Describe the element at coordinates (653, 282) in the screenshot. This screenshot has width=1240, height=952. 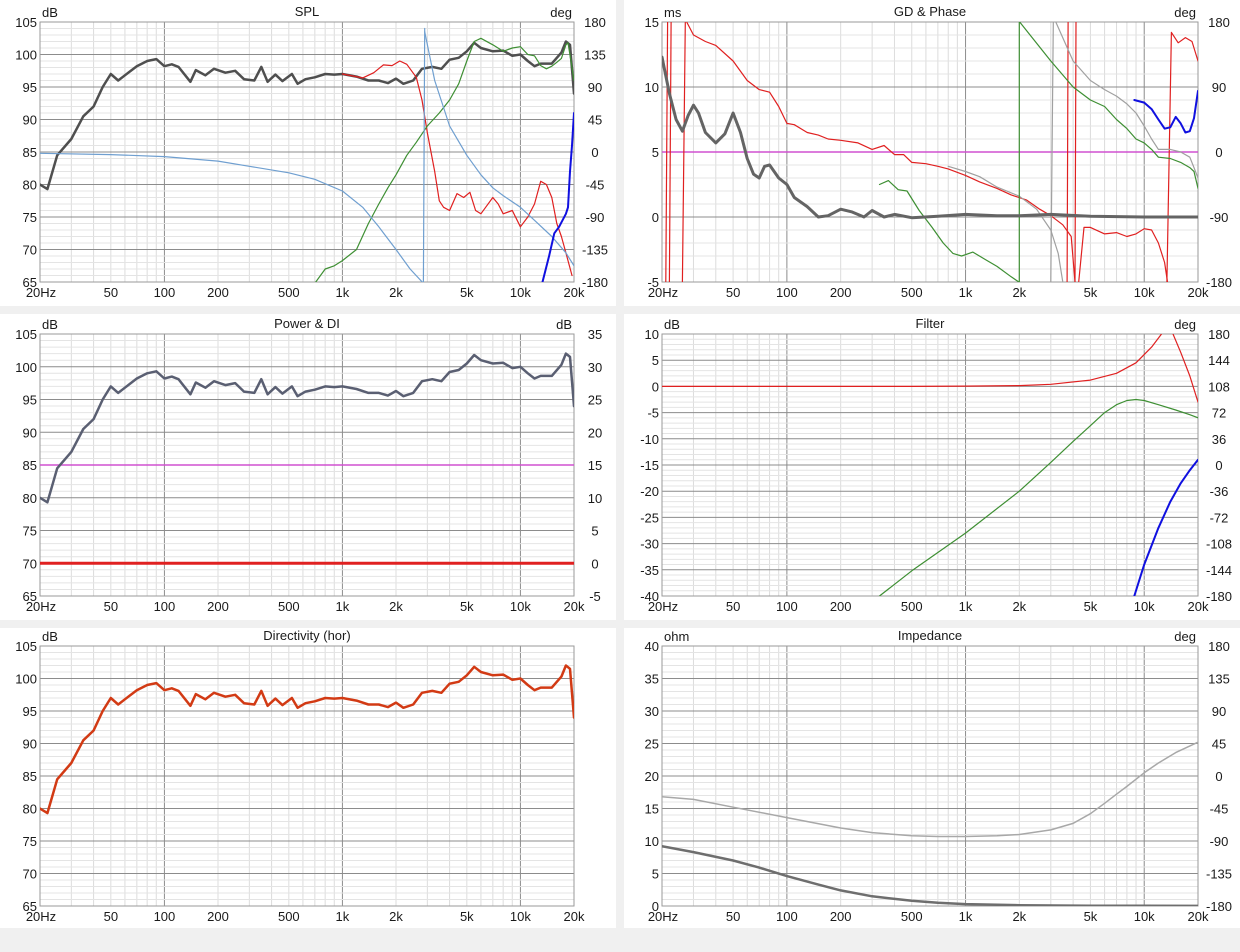
I see `y-tick-label: -5` at that location.